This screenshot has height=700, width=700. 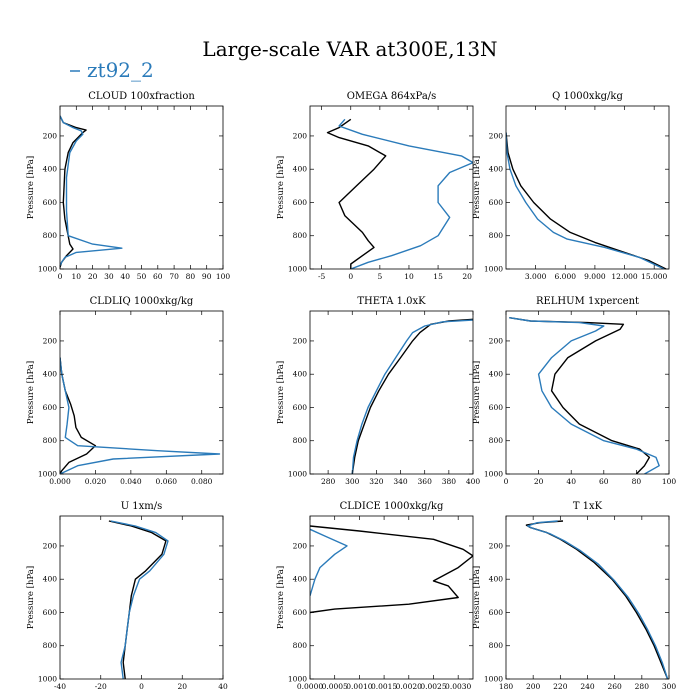 I want to click on x-tick-label: -5, so click(x=322, y=276).